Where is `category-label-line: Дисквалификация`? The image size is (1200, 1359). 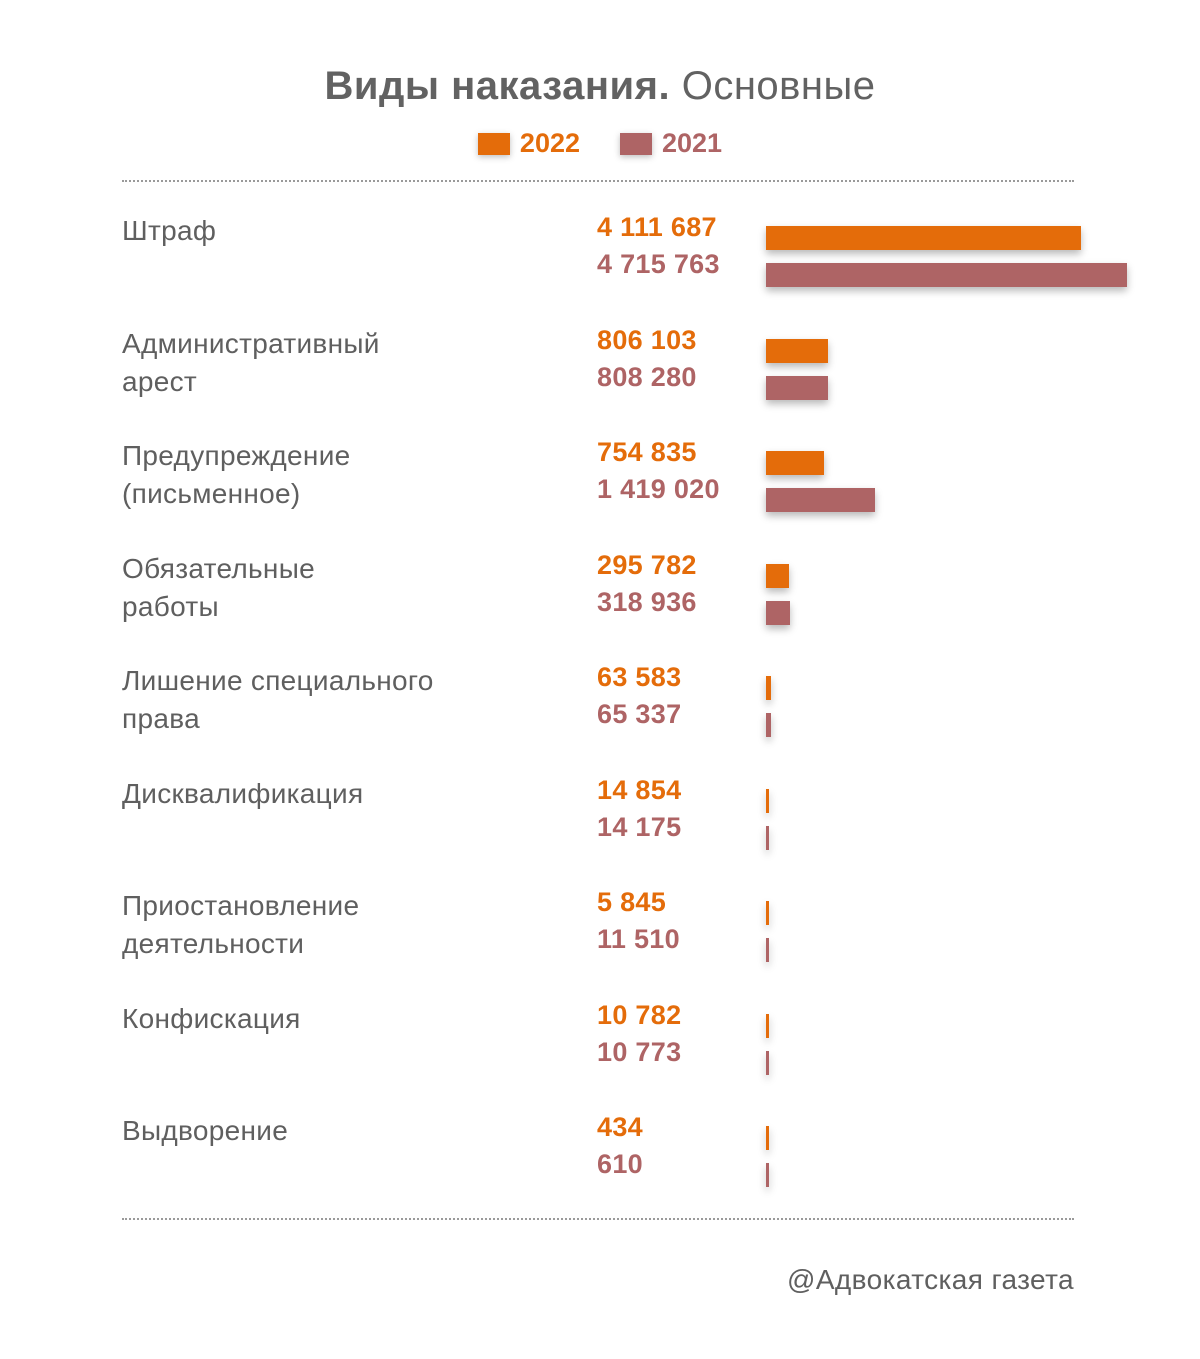
category-label-line: Дисквалификация is located at coordinates (243, 793).